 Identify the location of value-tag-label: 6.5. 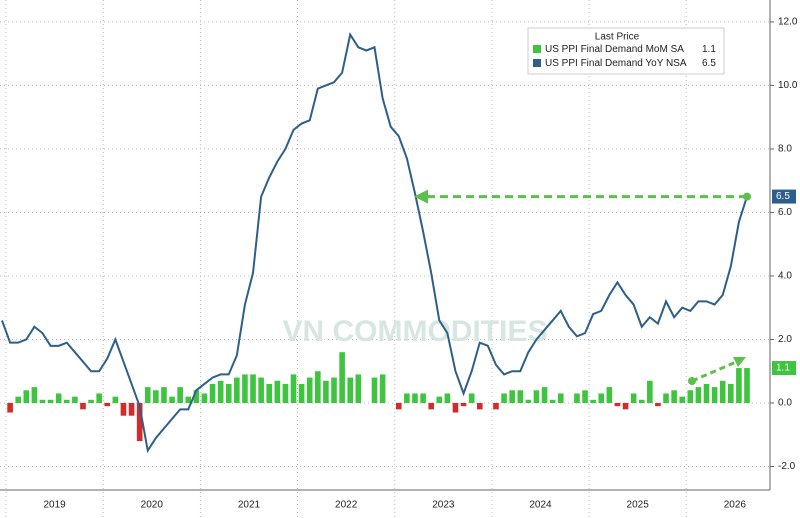
(783, 196).